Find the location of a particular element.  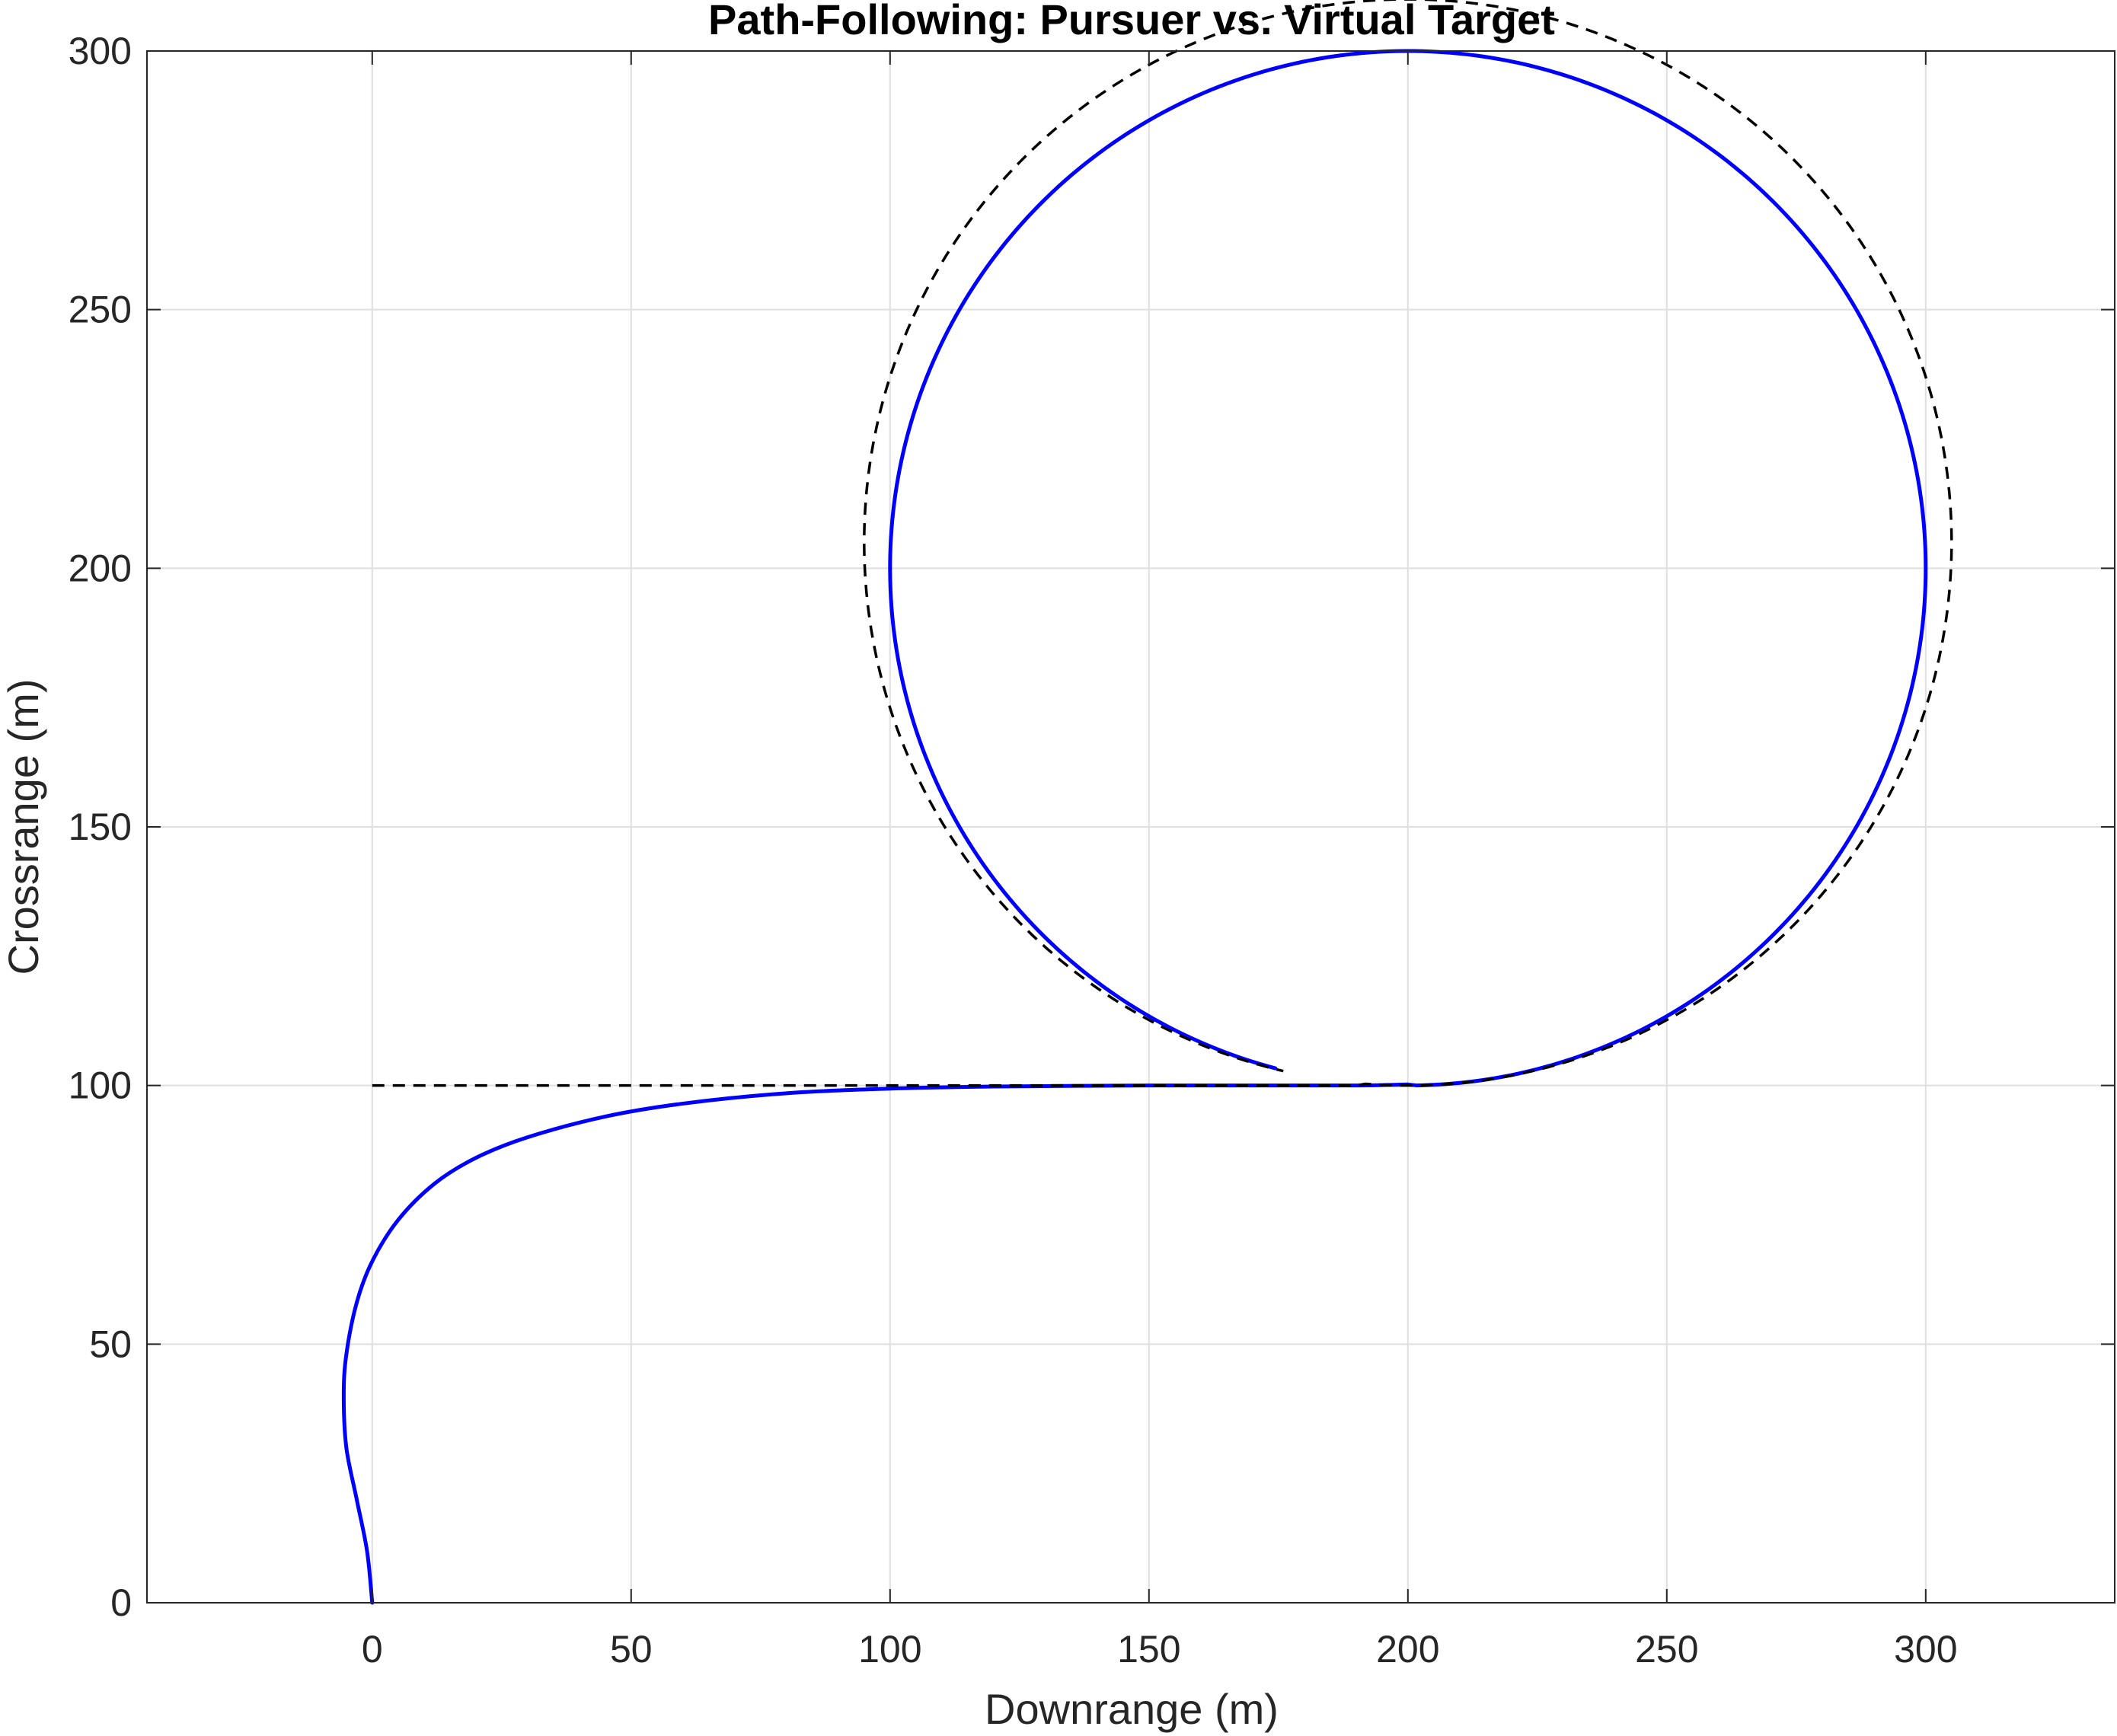

y-tick-label: 50 is located at coordinates (111, 1344).